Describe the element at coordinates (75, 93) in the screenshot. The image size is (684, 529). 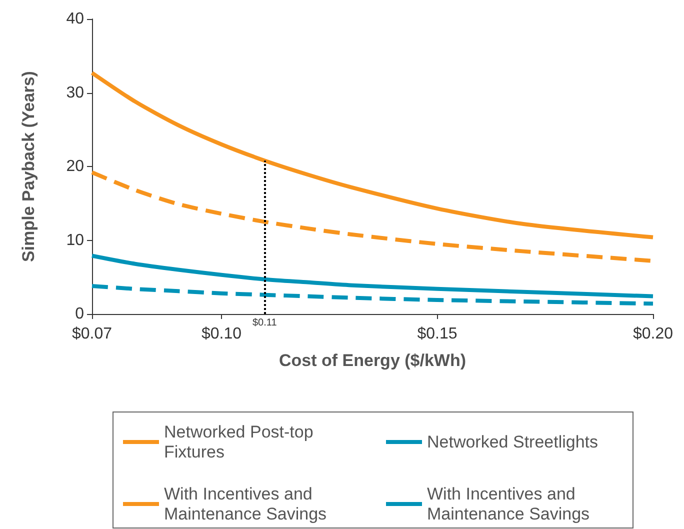
I see `y-tick-label: 30` at that location.